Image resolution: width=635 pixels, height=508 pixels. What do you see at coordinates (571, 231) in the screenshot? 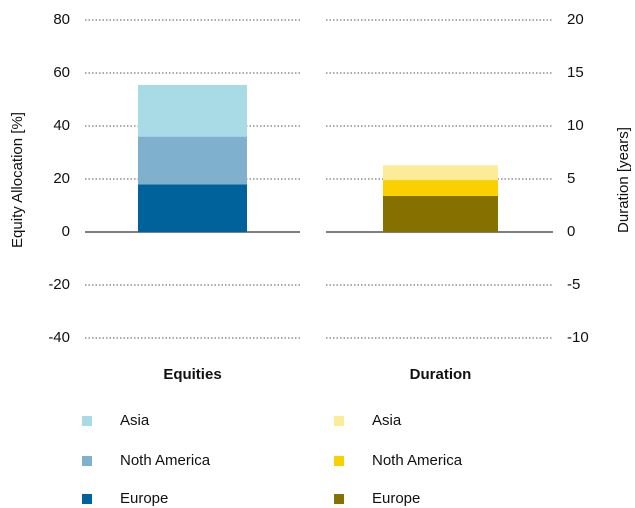
I see `y2-tick-label: 0` at bounding box center [571, 231].